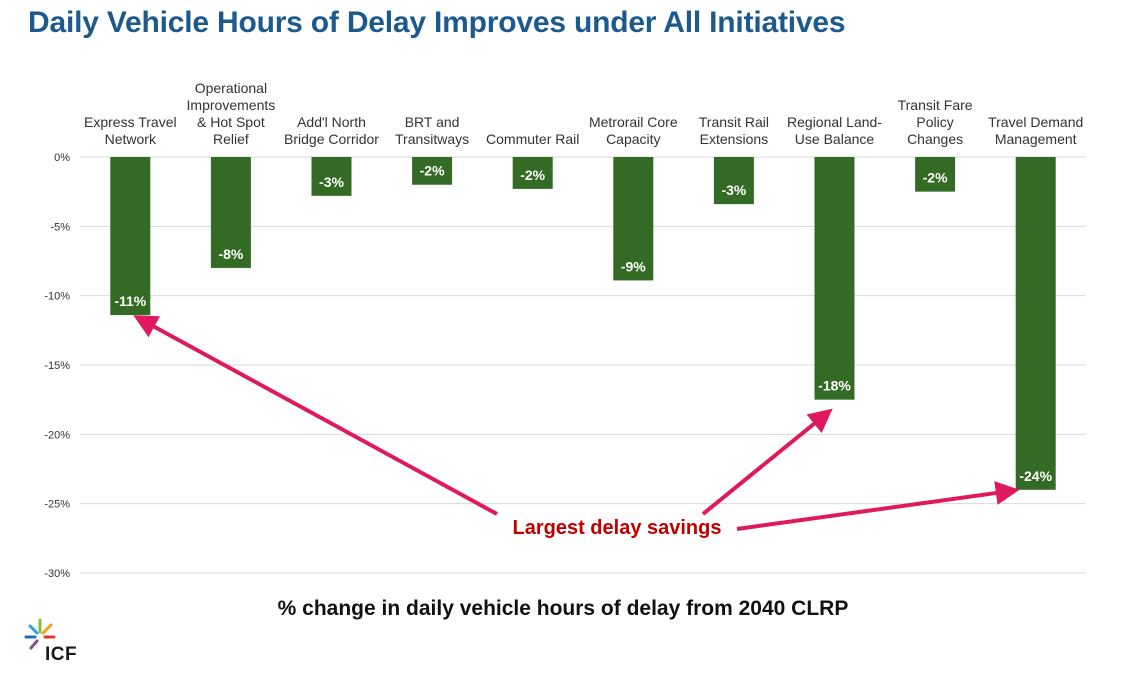 The image size is (1126, 678). What do you see at coordinates (633, 266) in the screenshot?
I see `data-label: -9%` at bounding box center [633, 266].